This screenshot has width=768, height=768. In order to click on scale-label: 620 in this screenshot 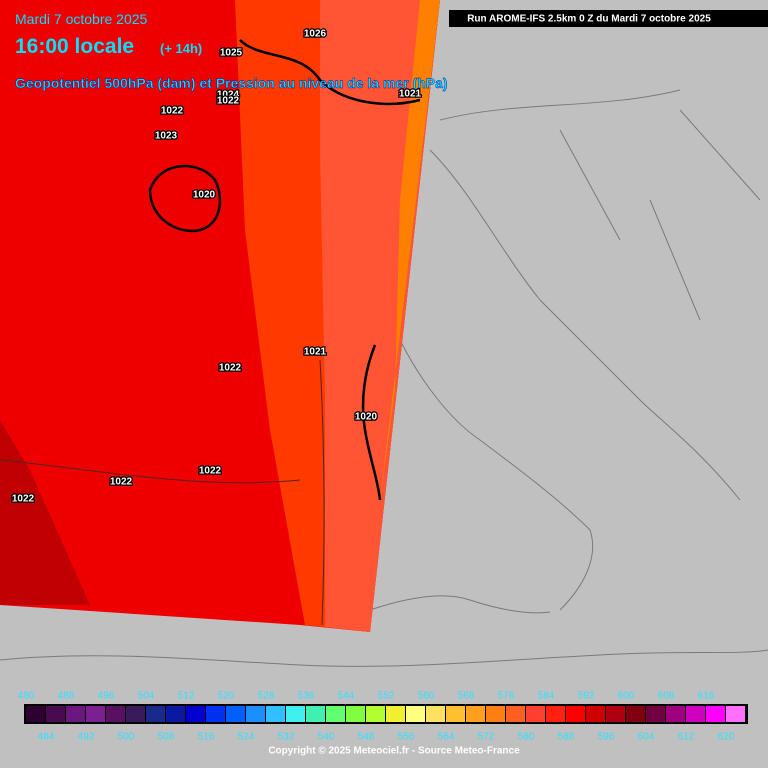, I will do `click(726, 737)`.